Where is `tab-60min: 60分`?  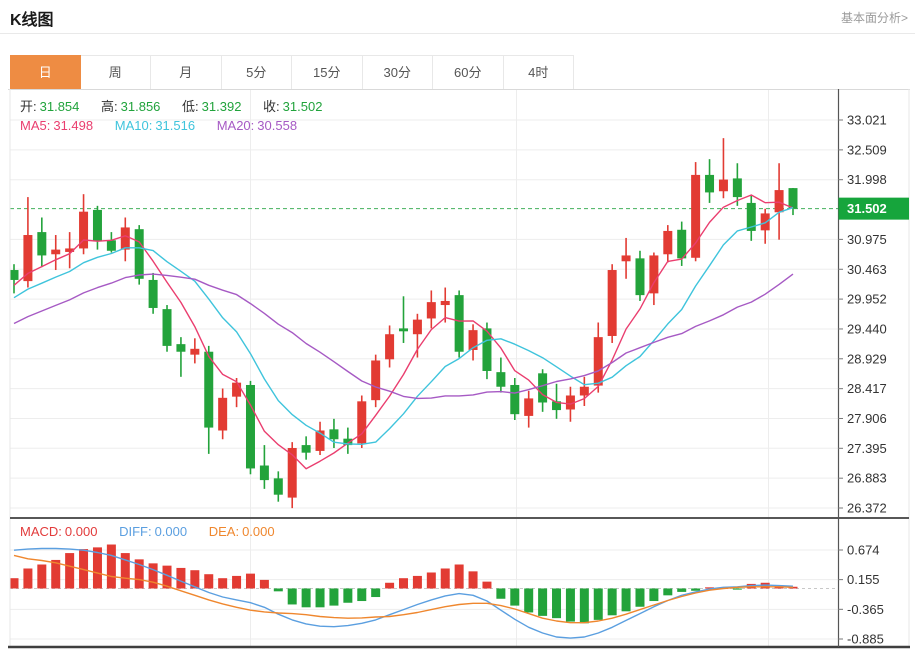 tab-60min: 60分 is located at coordinates (468, 72).